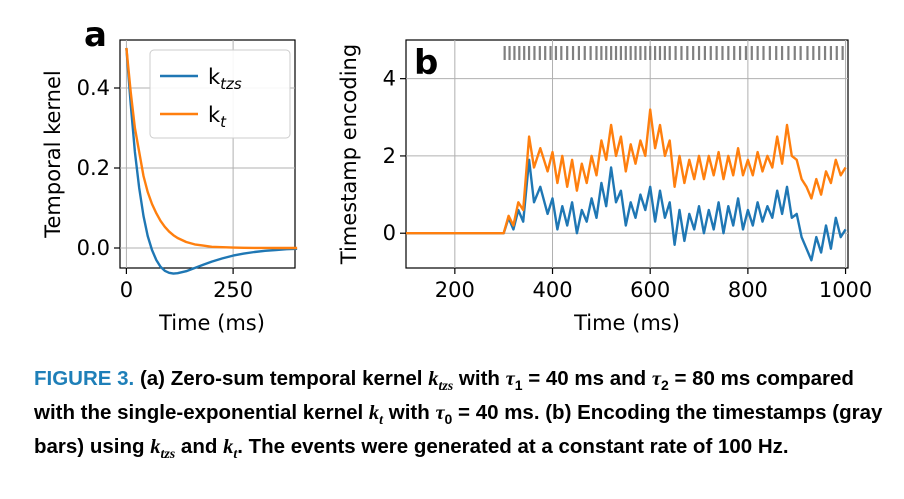 The height and width of the screenshot is (499, 904). What do you see at coordinates (349, 154) in the screenshot?
I see `panel-b-ylabel: Timestamp encoding` at bounding box center [349, 154].